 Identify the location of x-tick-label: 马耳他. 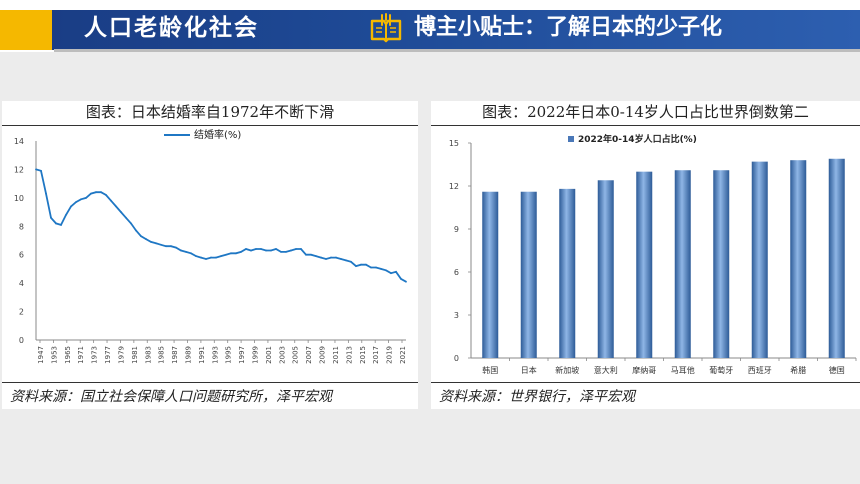
(683, 370).